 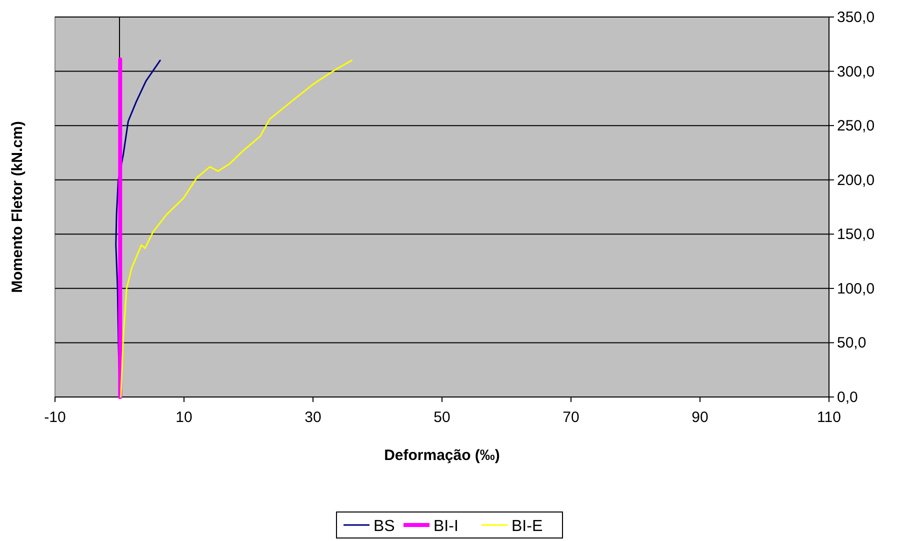 I want to click on x-axis-title: Deformação (‰), so click(x=442, y=455).